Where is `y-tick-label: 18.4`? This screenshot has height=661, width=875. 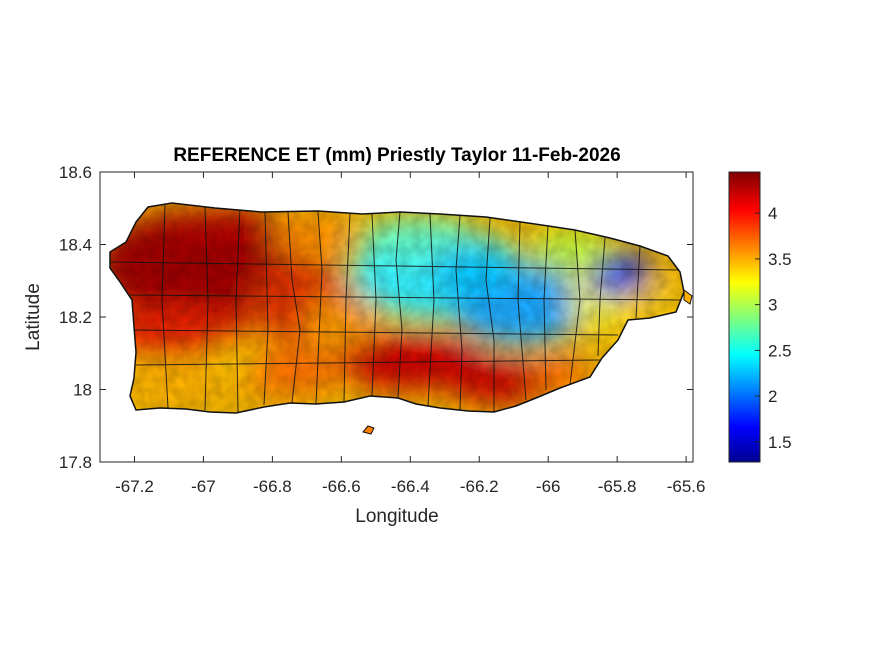
y-tick-label: 18.4 is located at coordinates (75, 245).